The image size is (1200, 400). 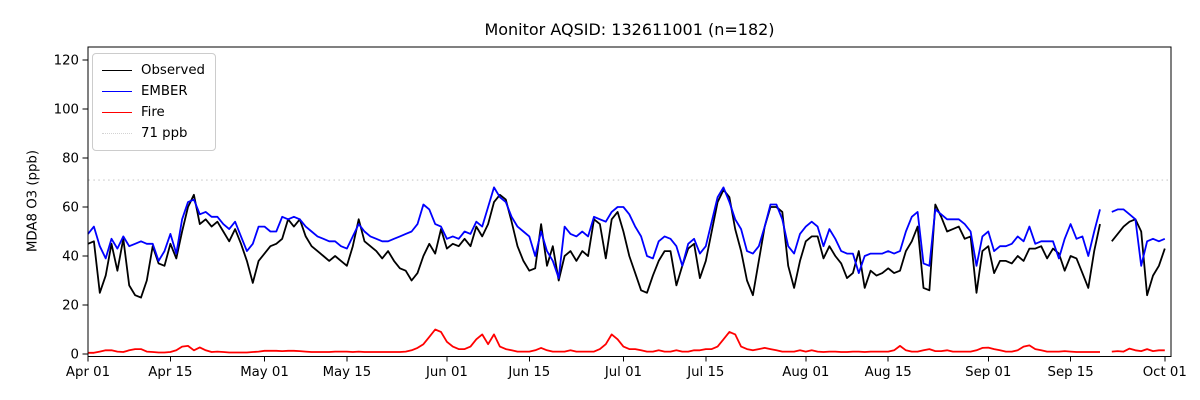 I want to click on x-tick-label: Jul 01, so click(x=623, y=372).